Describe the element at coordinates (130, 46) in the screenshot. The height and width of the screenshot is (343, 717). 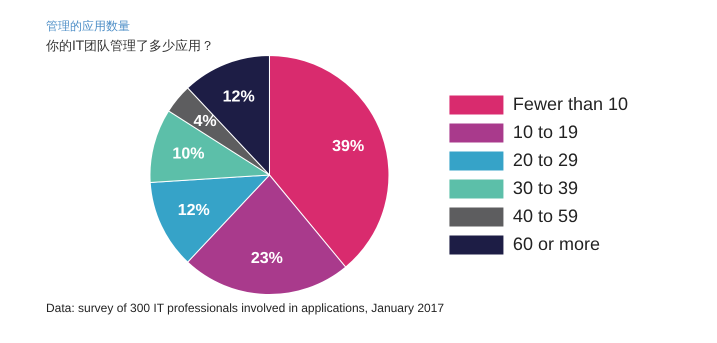
I see `chart-subtitle: 你的IT团队管理了多少应用？` at that location.